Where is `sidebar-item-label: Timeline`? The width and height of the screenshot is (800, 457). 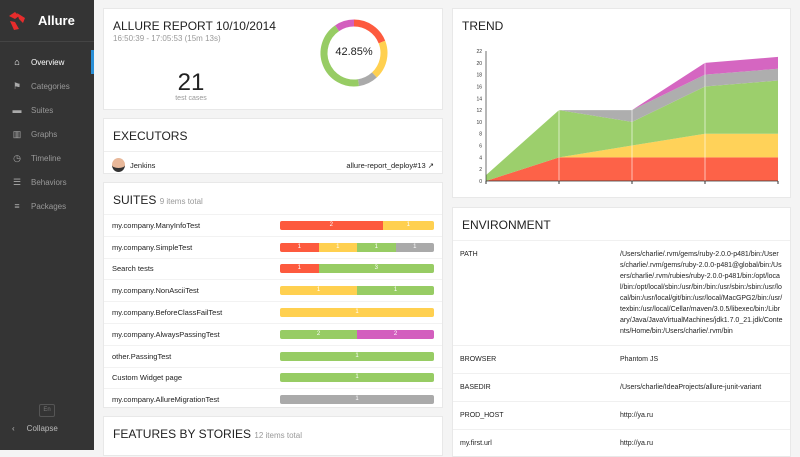
sidebar-item-label: Timeline is located at coordinates (46, 158).